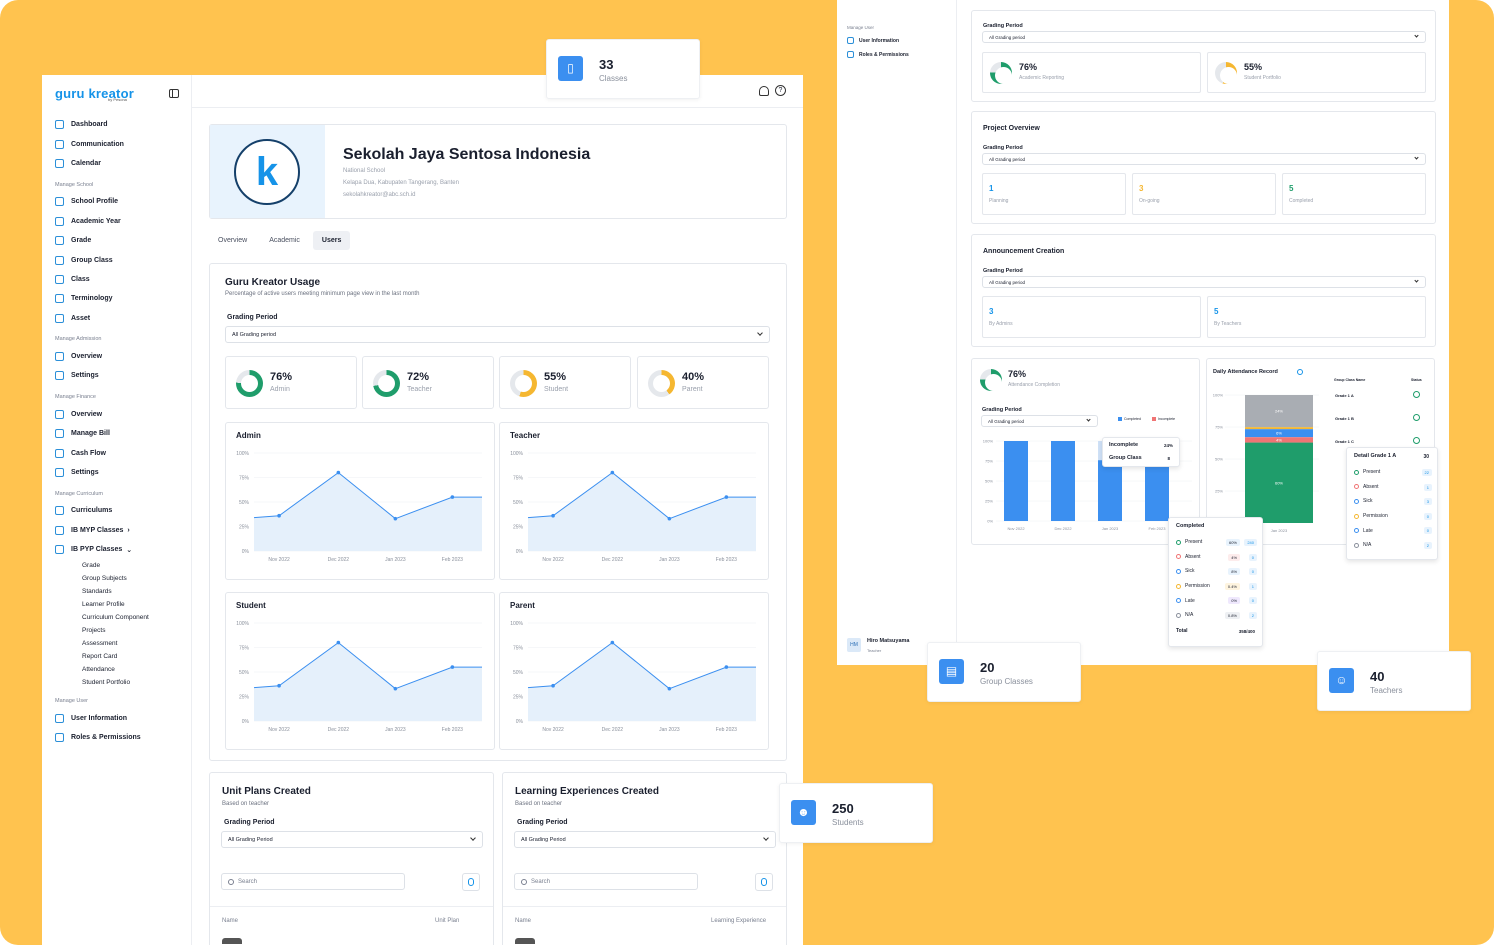 The width and height of the screenshot is (1494, 945). I want to click on sidebar-item-grade: Grade, so click(121, 240).